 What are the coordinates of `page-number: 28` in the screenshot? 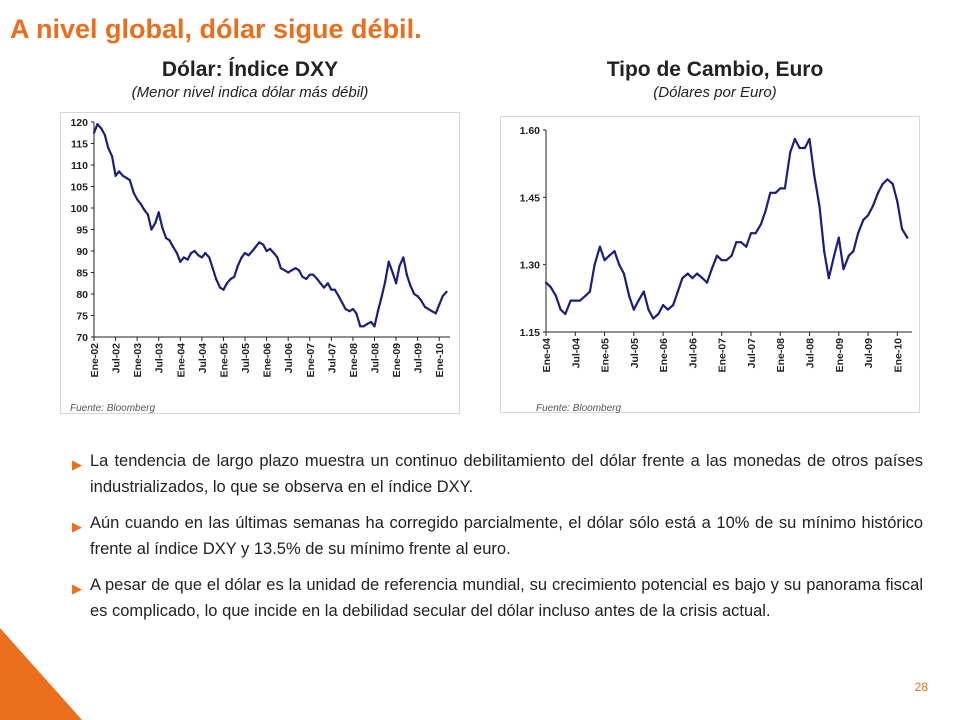 It's located at (921, 687).